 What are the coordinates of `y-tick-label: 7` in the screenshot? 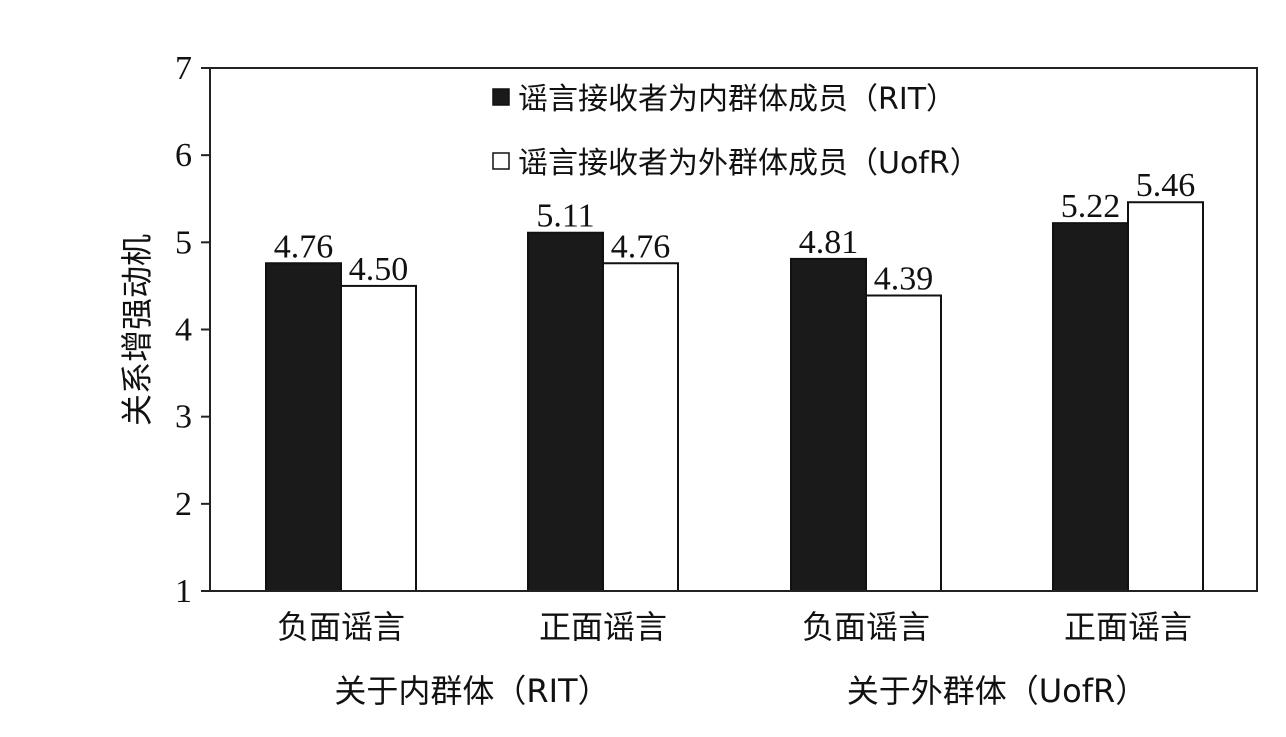 It's located at (183, 68).